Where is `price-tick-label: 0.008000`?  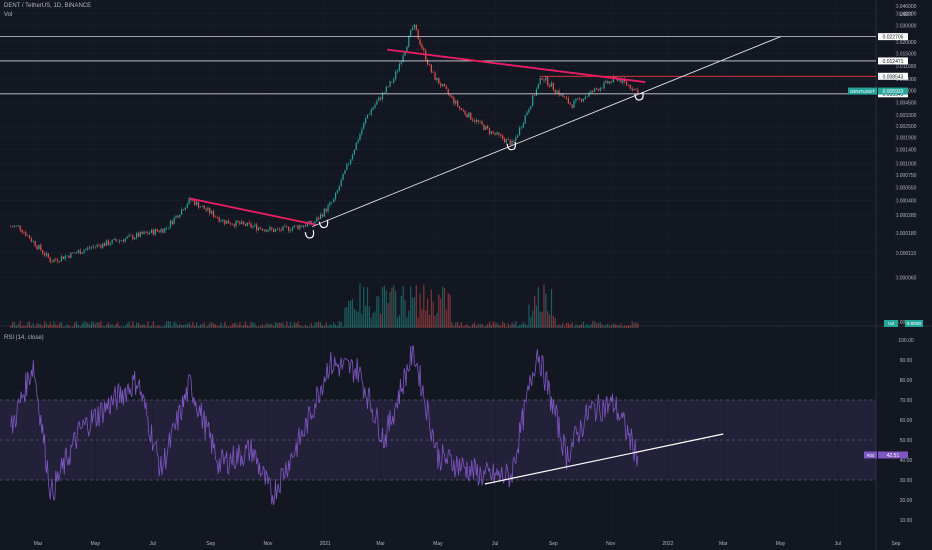 price-tick-label: 0.008000 is located at coordinates (906, 80).